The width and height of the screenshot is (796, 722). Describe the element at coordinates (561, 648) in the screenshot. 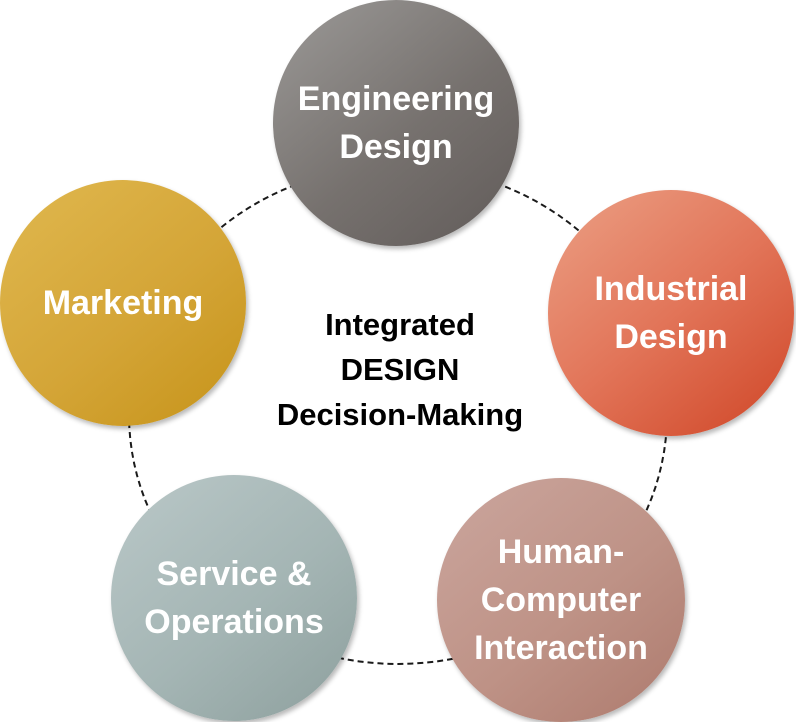

I see `hci-label-line3: Interaction` at that location.